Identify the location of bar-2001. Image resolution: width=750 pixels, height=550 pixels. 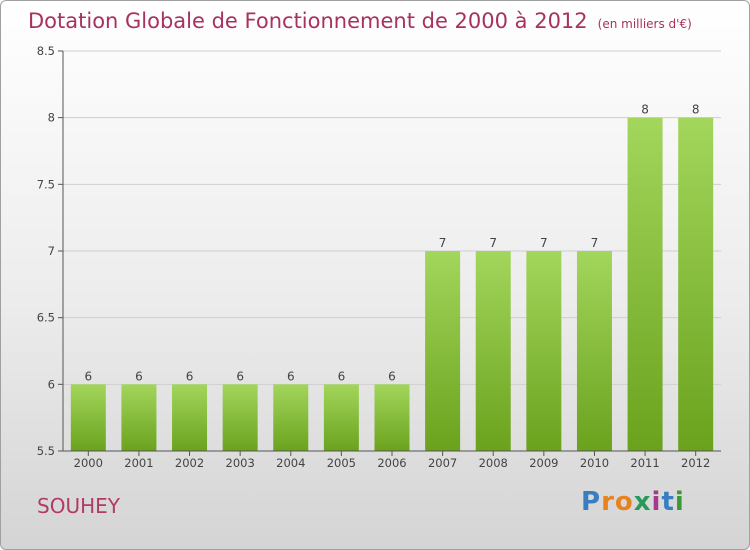
(139, 417).